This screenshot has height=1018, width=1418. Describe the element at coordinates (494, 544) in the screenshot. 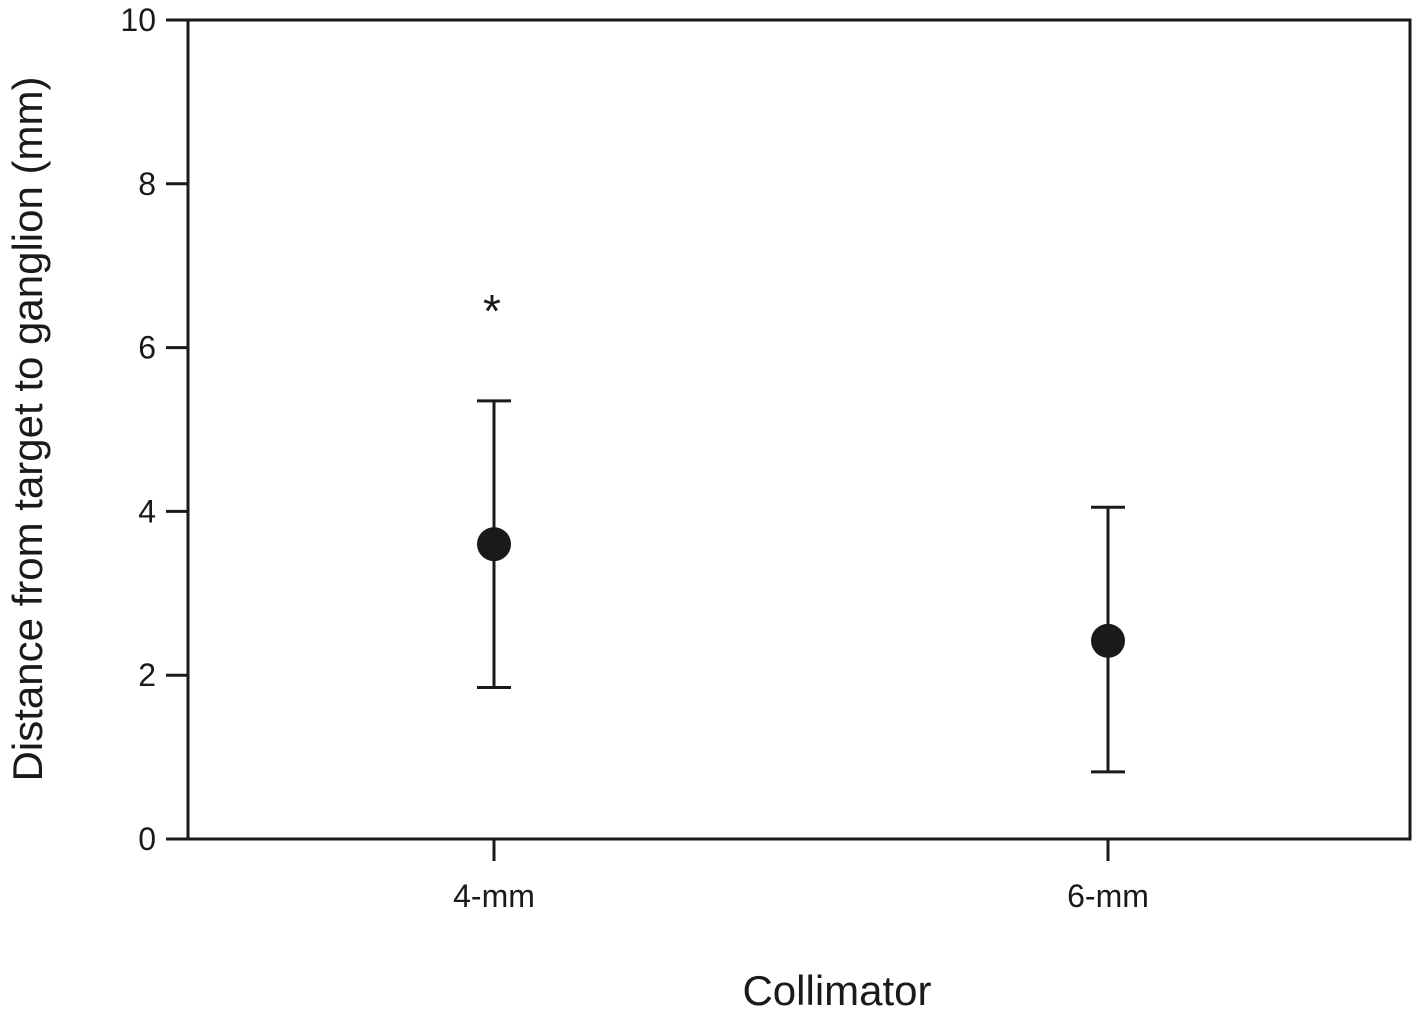

I see `mean-point-4-mm` at that location.